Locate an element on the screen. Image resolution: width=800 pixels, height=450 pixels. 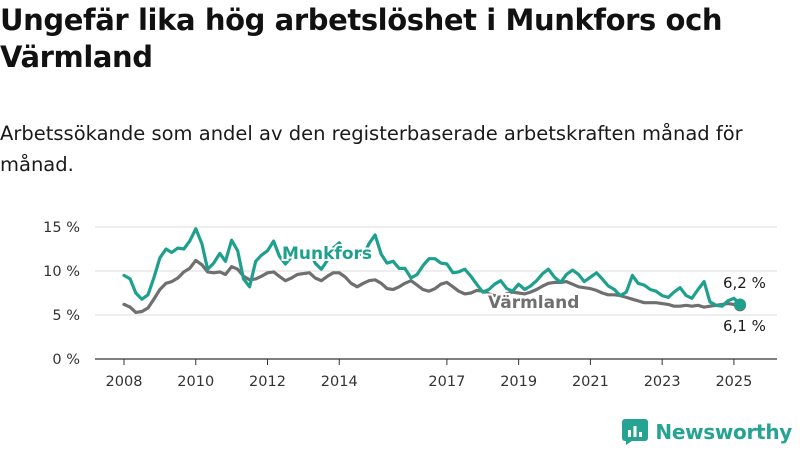
series-label-munkfors: Munkfors is located at coordinates (327, 254).